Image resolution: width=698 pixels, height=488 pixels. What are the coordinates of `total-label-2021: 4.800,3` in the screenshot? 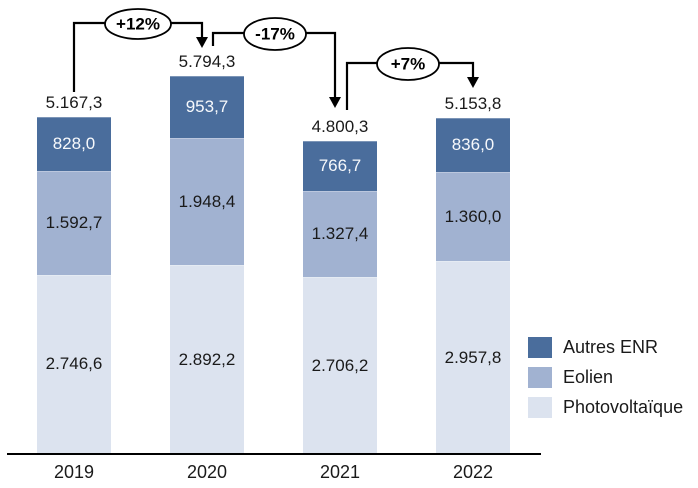 It's located at (340, 126).